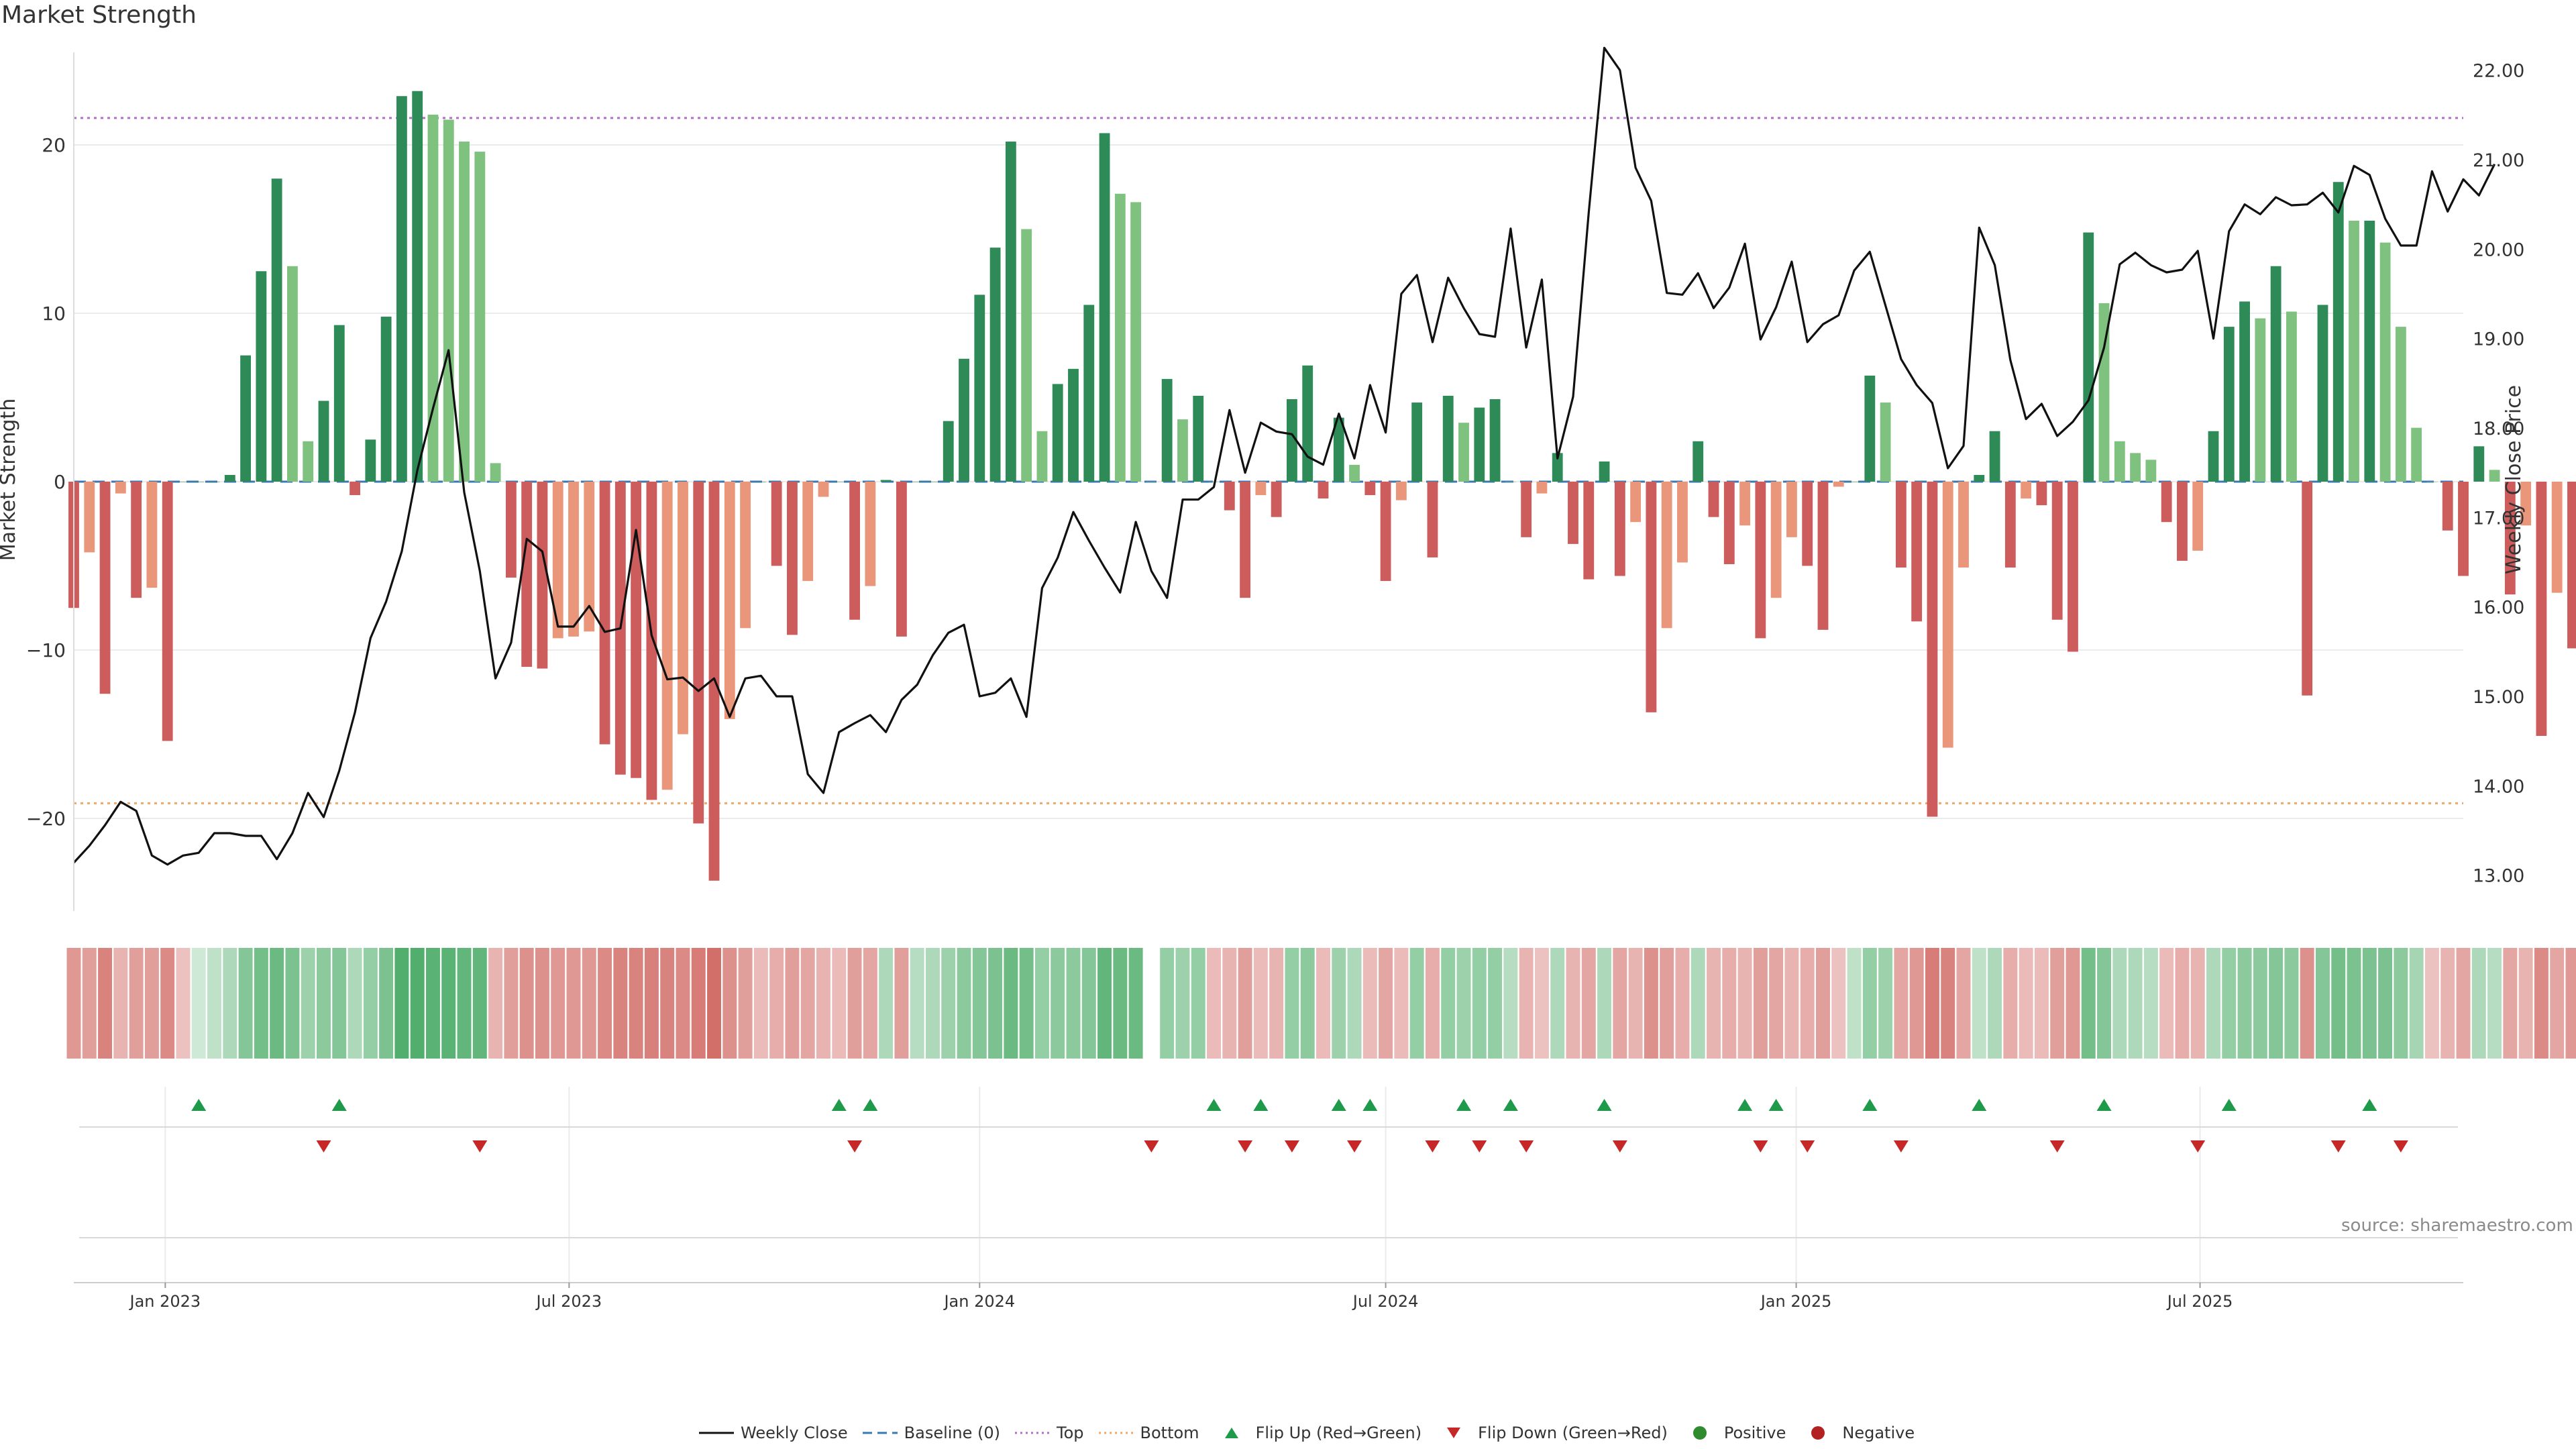  I want to click on y-tick-label: −10, so click(46, 650).